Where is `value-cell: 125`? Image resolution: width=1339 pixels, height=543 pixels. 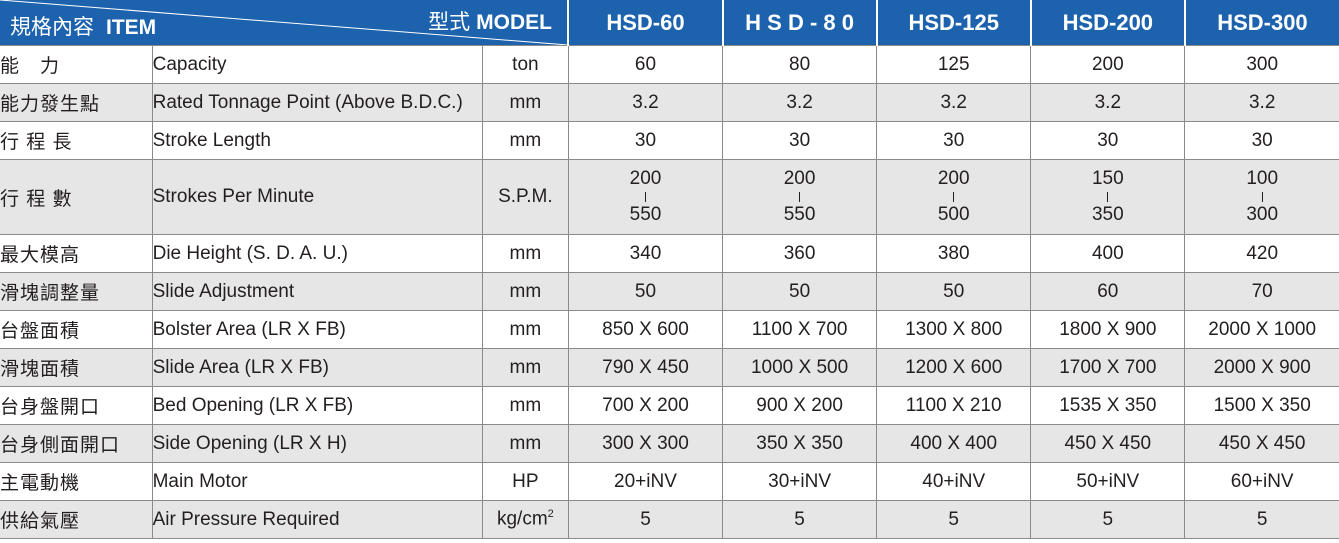 value-cell: 125 is located at coordinates (953, 64).